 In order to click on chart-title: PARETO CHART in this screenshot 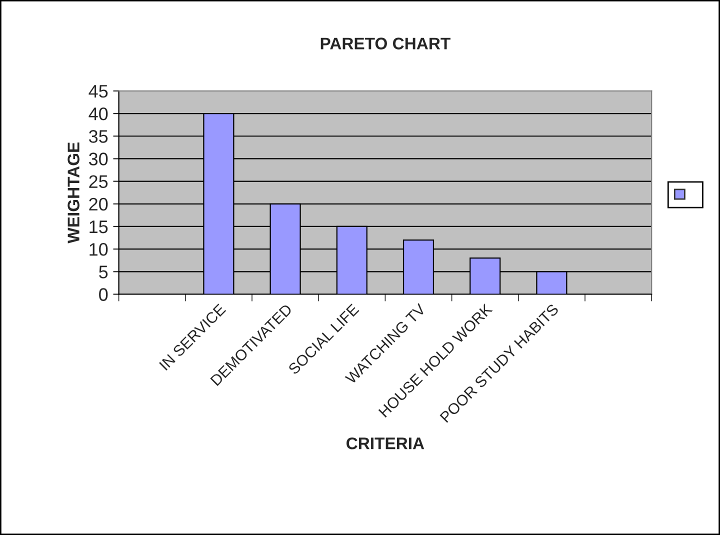, I will do `click(385, 44)`.